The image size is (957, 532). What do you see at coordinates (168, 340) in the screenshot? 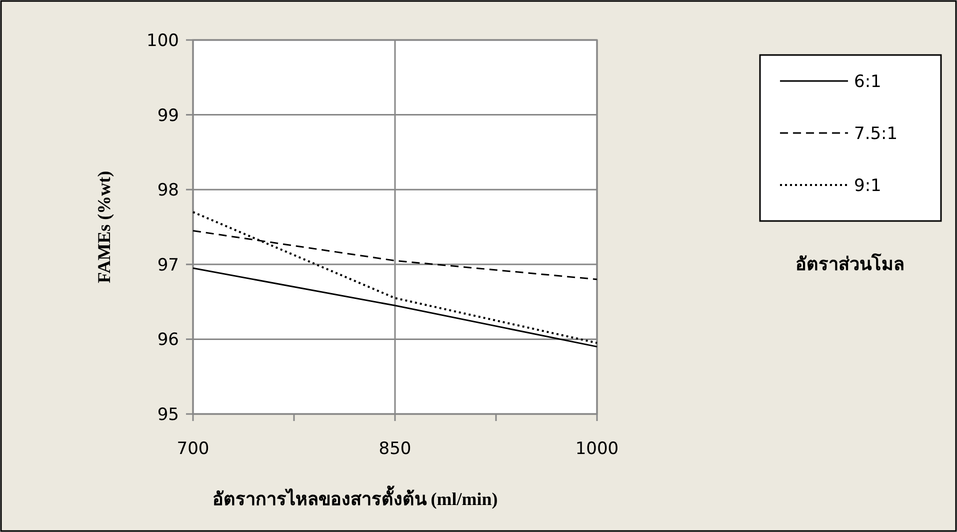
I see `y-tick-label: 96` at bounding box center [168, 340].